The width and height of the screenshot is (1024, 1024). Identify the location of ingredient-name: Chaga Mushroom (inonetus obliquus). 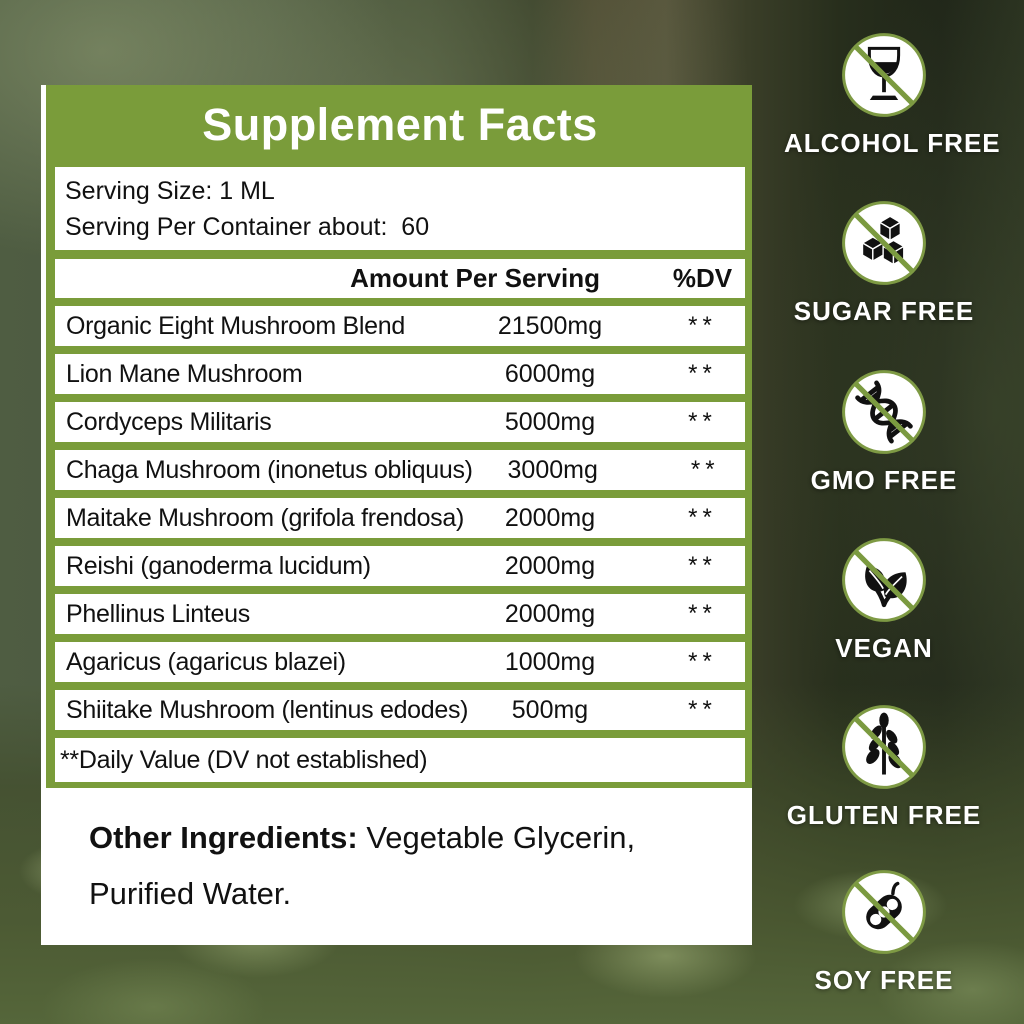
(269, 469).